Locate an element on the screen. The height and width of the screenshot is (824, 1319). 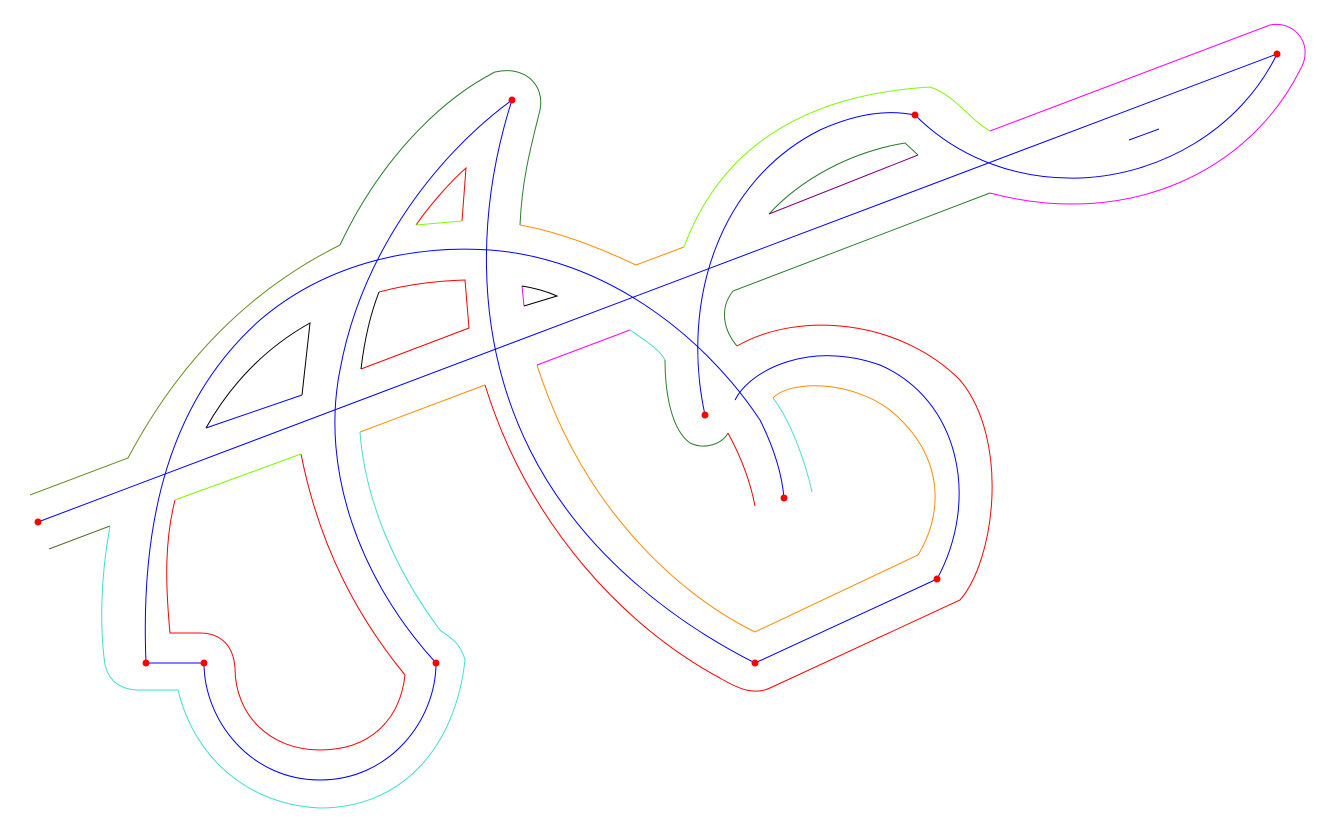
outer-lower-left-red is located at coordinates (286, 602).